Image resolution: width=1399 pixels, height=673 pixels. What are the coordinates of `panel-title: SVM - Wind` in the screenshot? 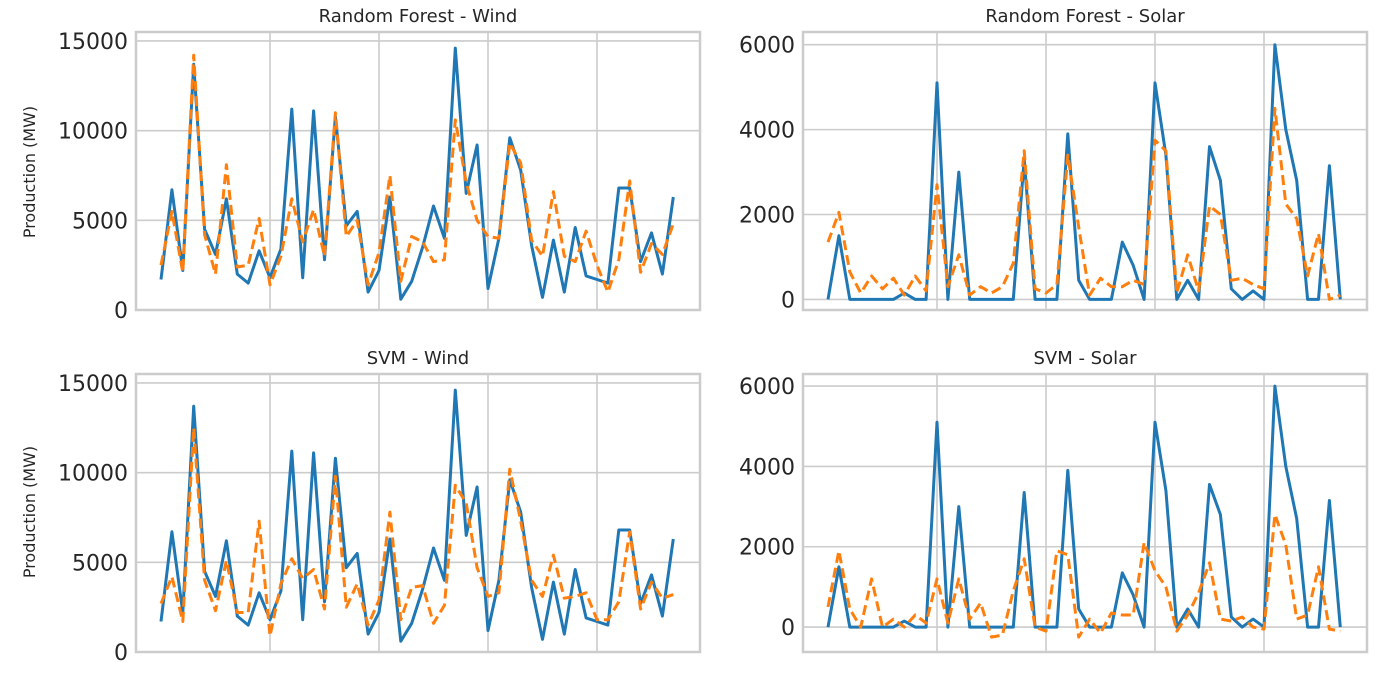 It's located at (418, 358).